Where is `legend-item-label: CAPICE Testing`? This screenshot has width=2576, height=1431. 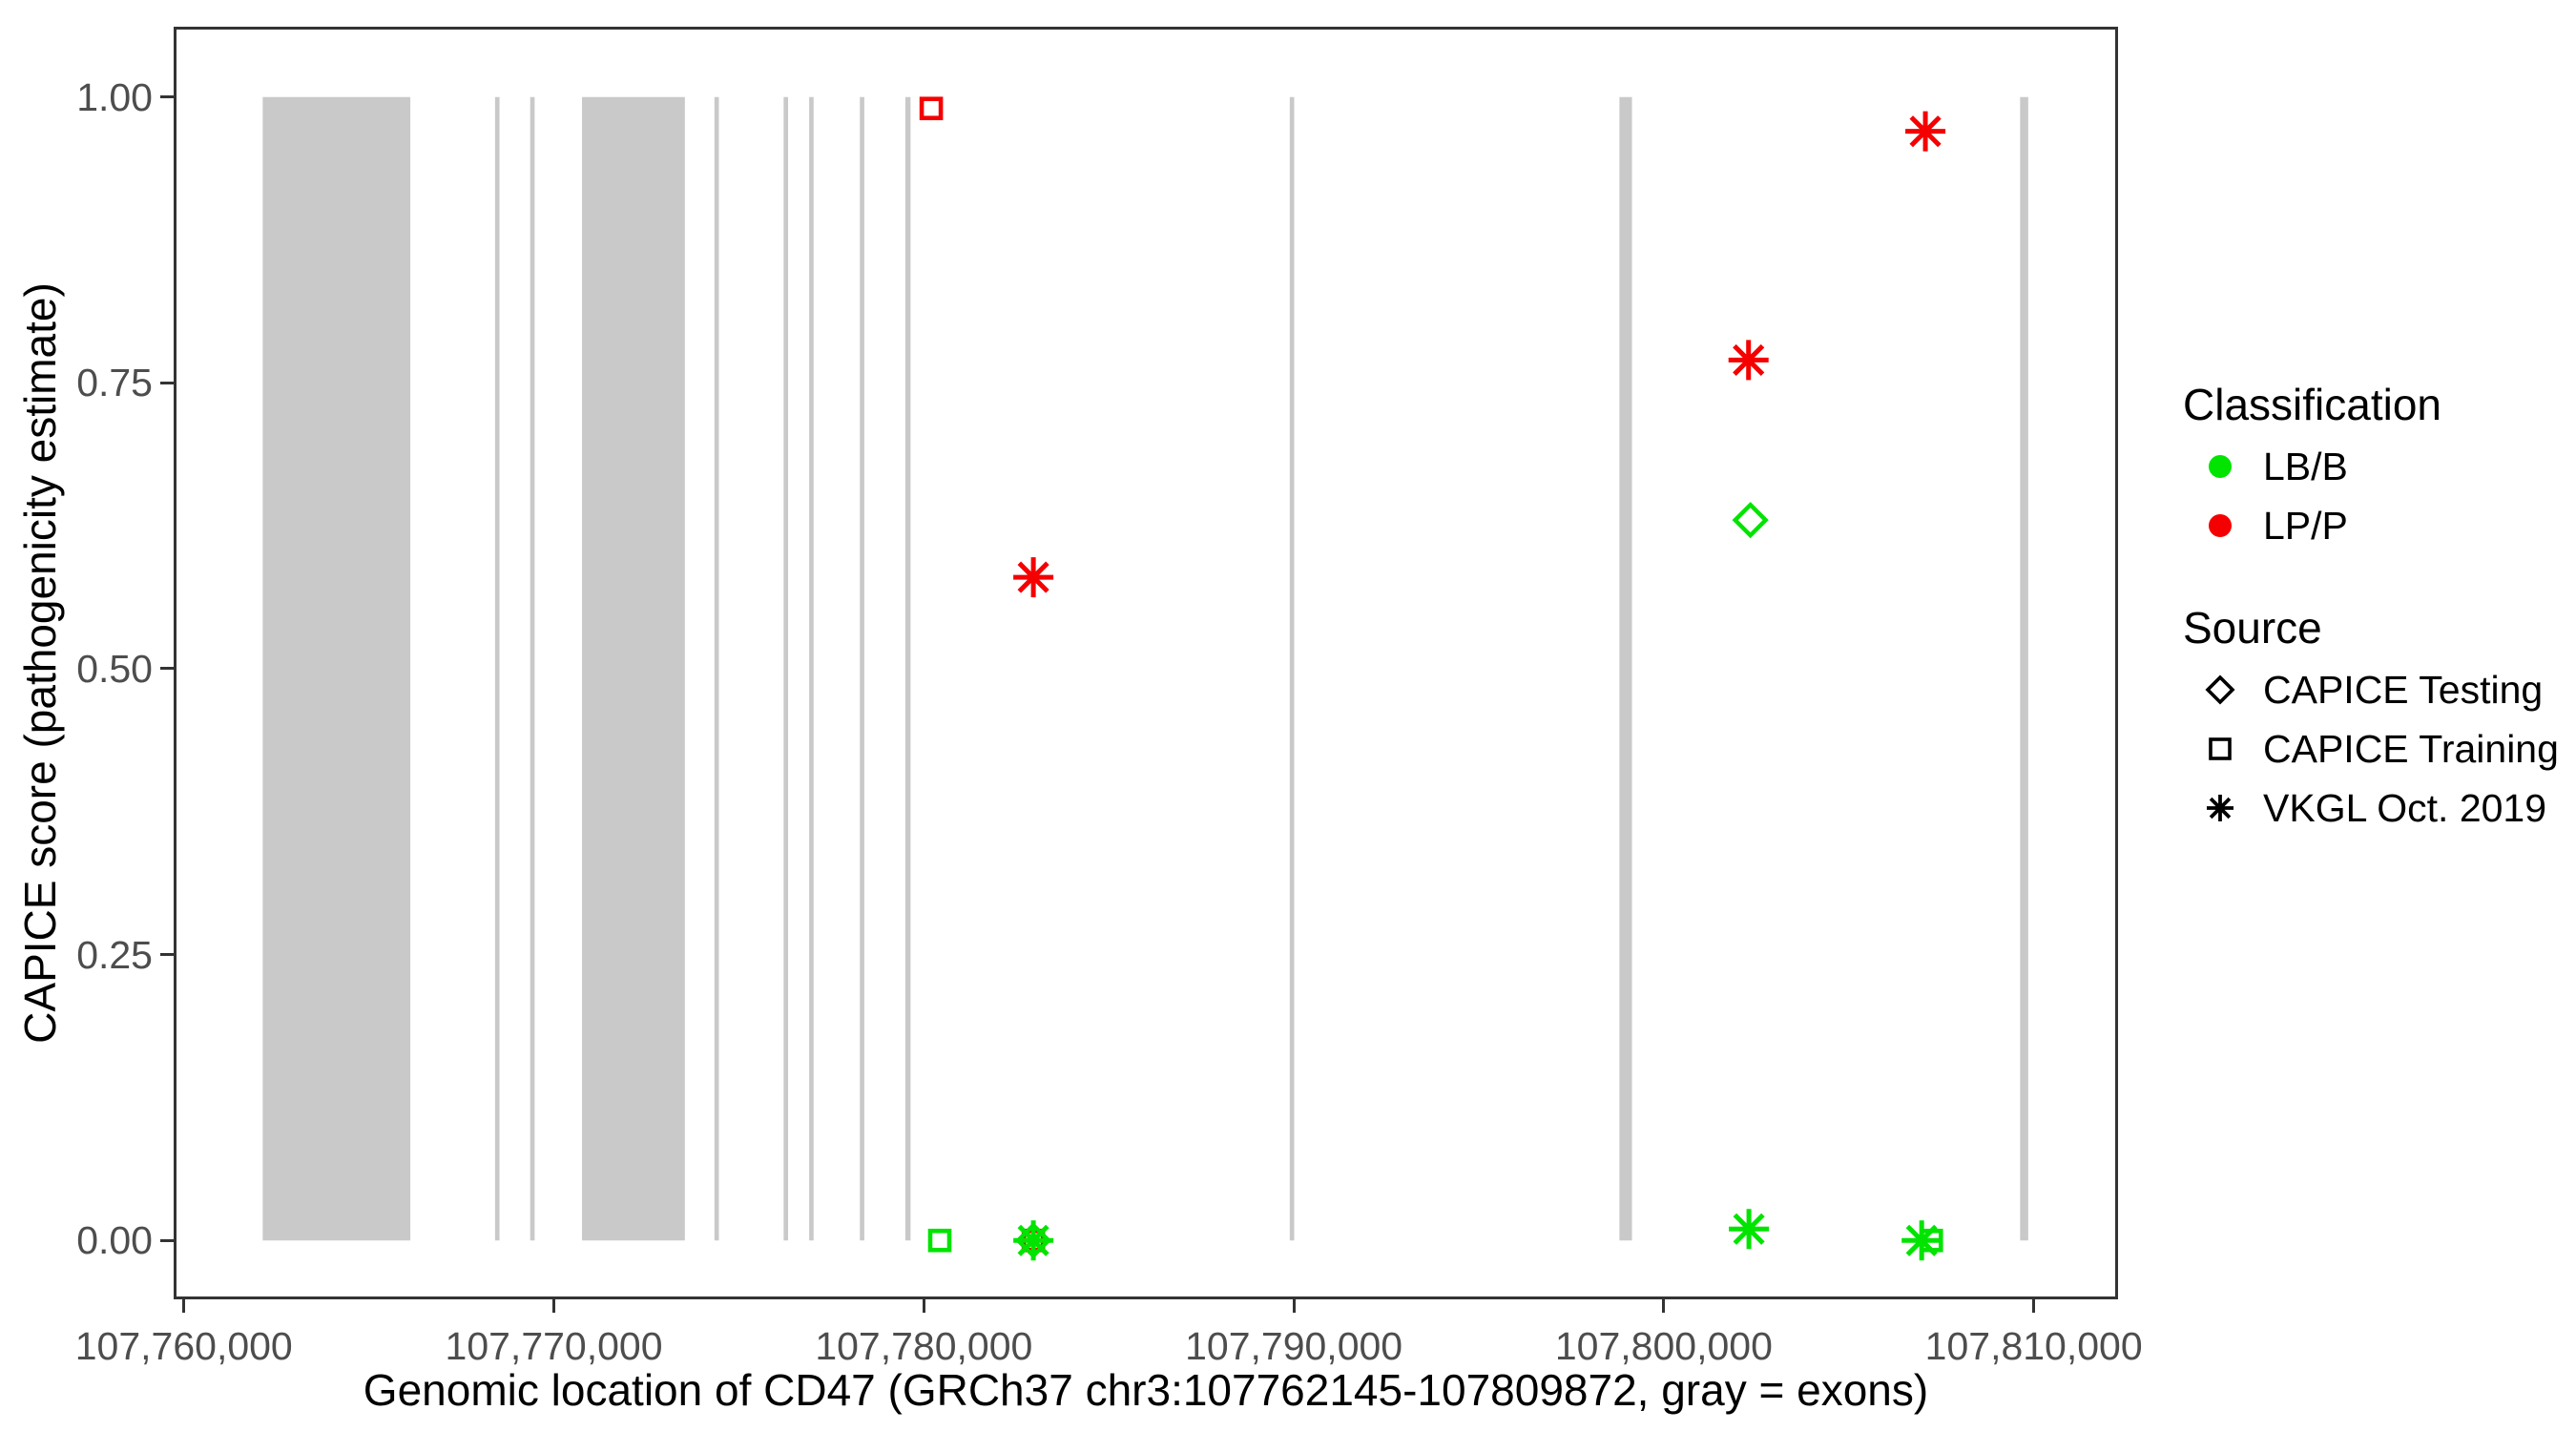 legend-item-label: CAPICE Testing is located at coordinates (2403, 689).